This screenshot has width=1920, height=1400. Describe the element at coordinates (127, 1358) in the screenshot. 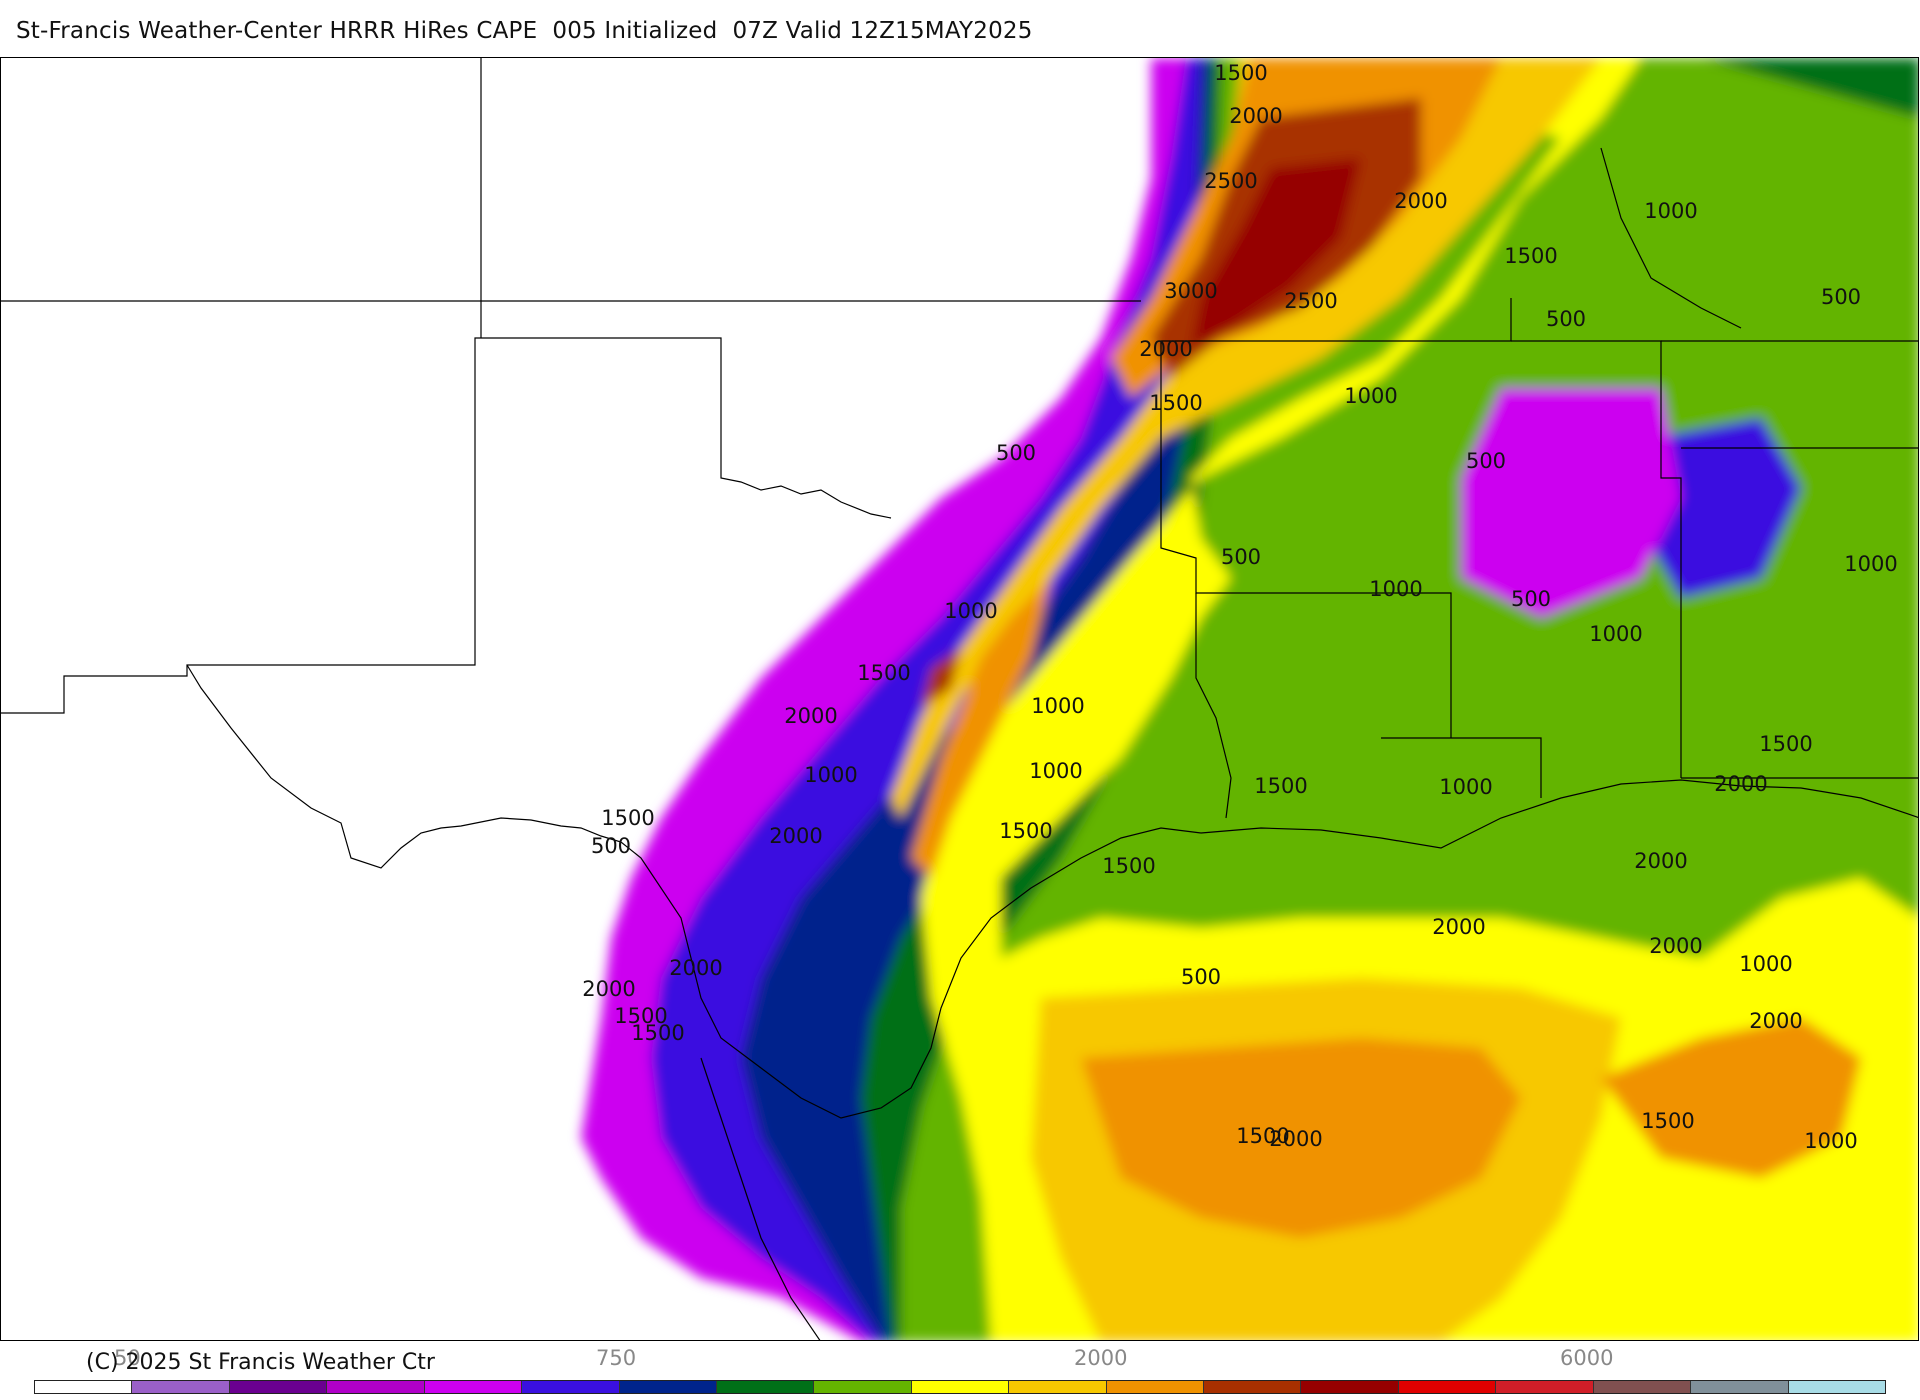

I see `colorbar-tick-label: 50` at that location.